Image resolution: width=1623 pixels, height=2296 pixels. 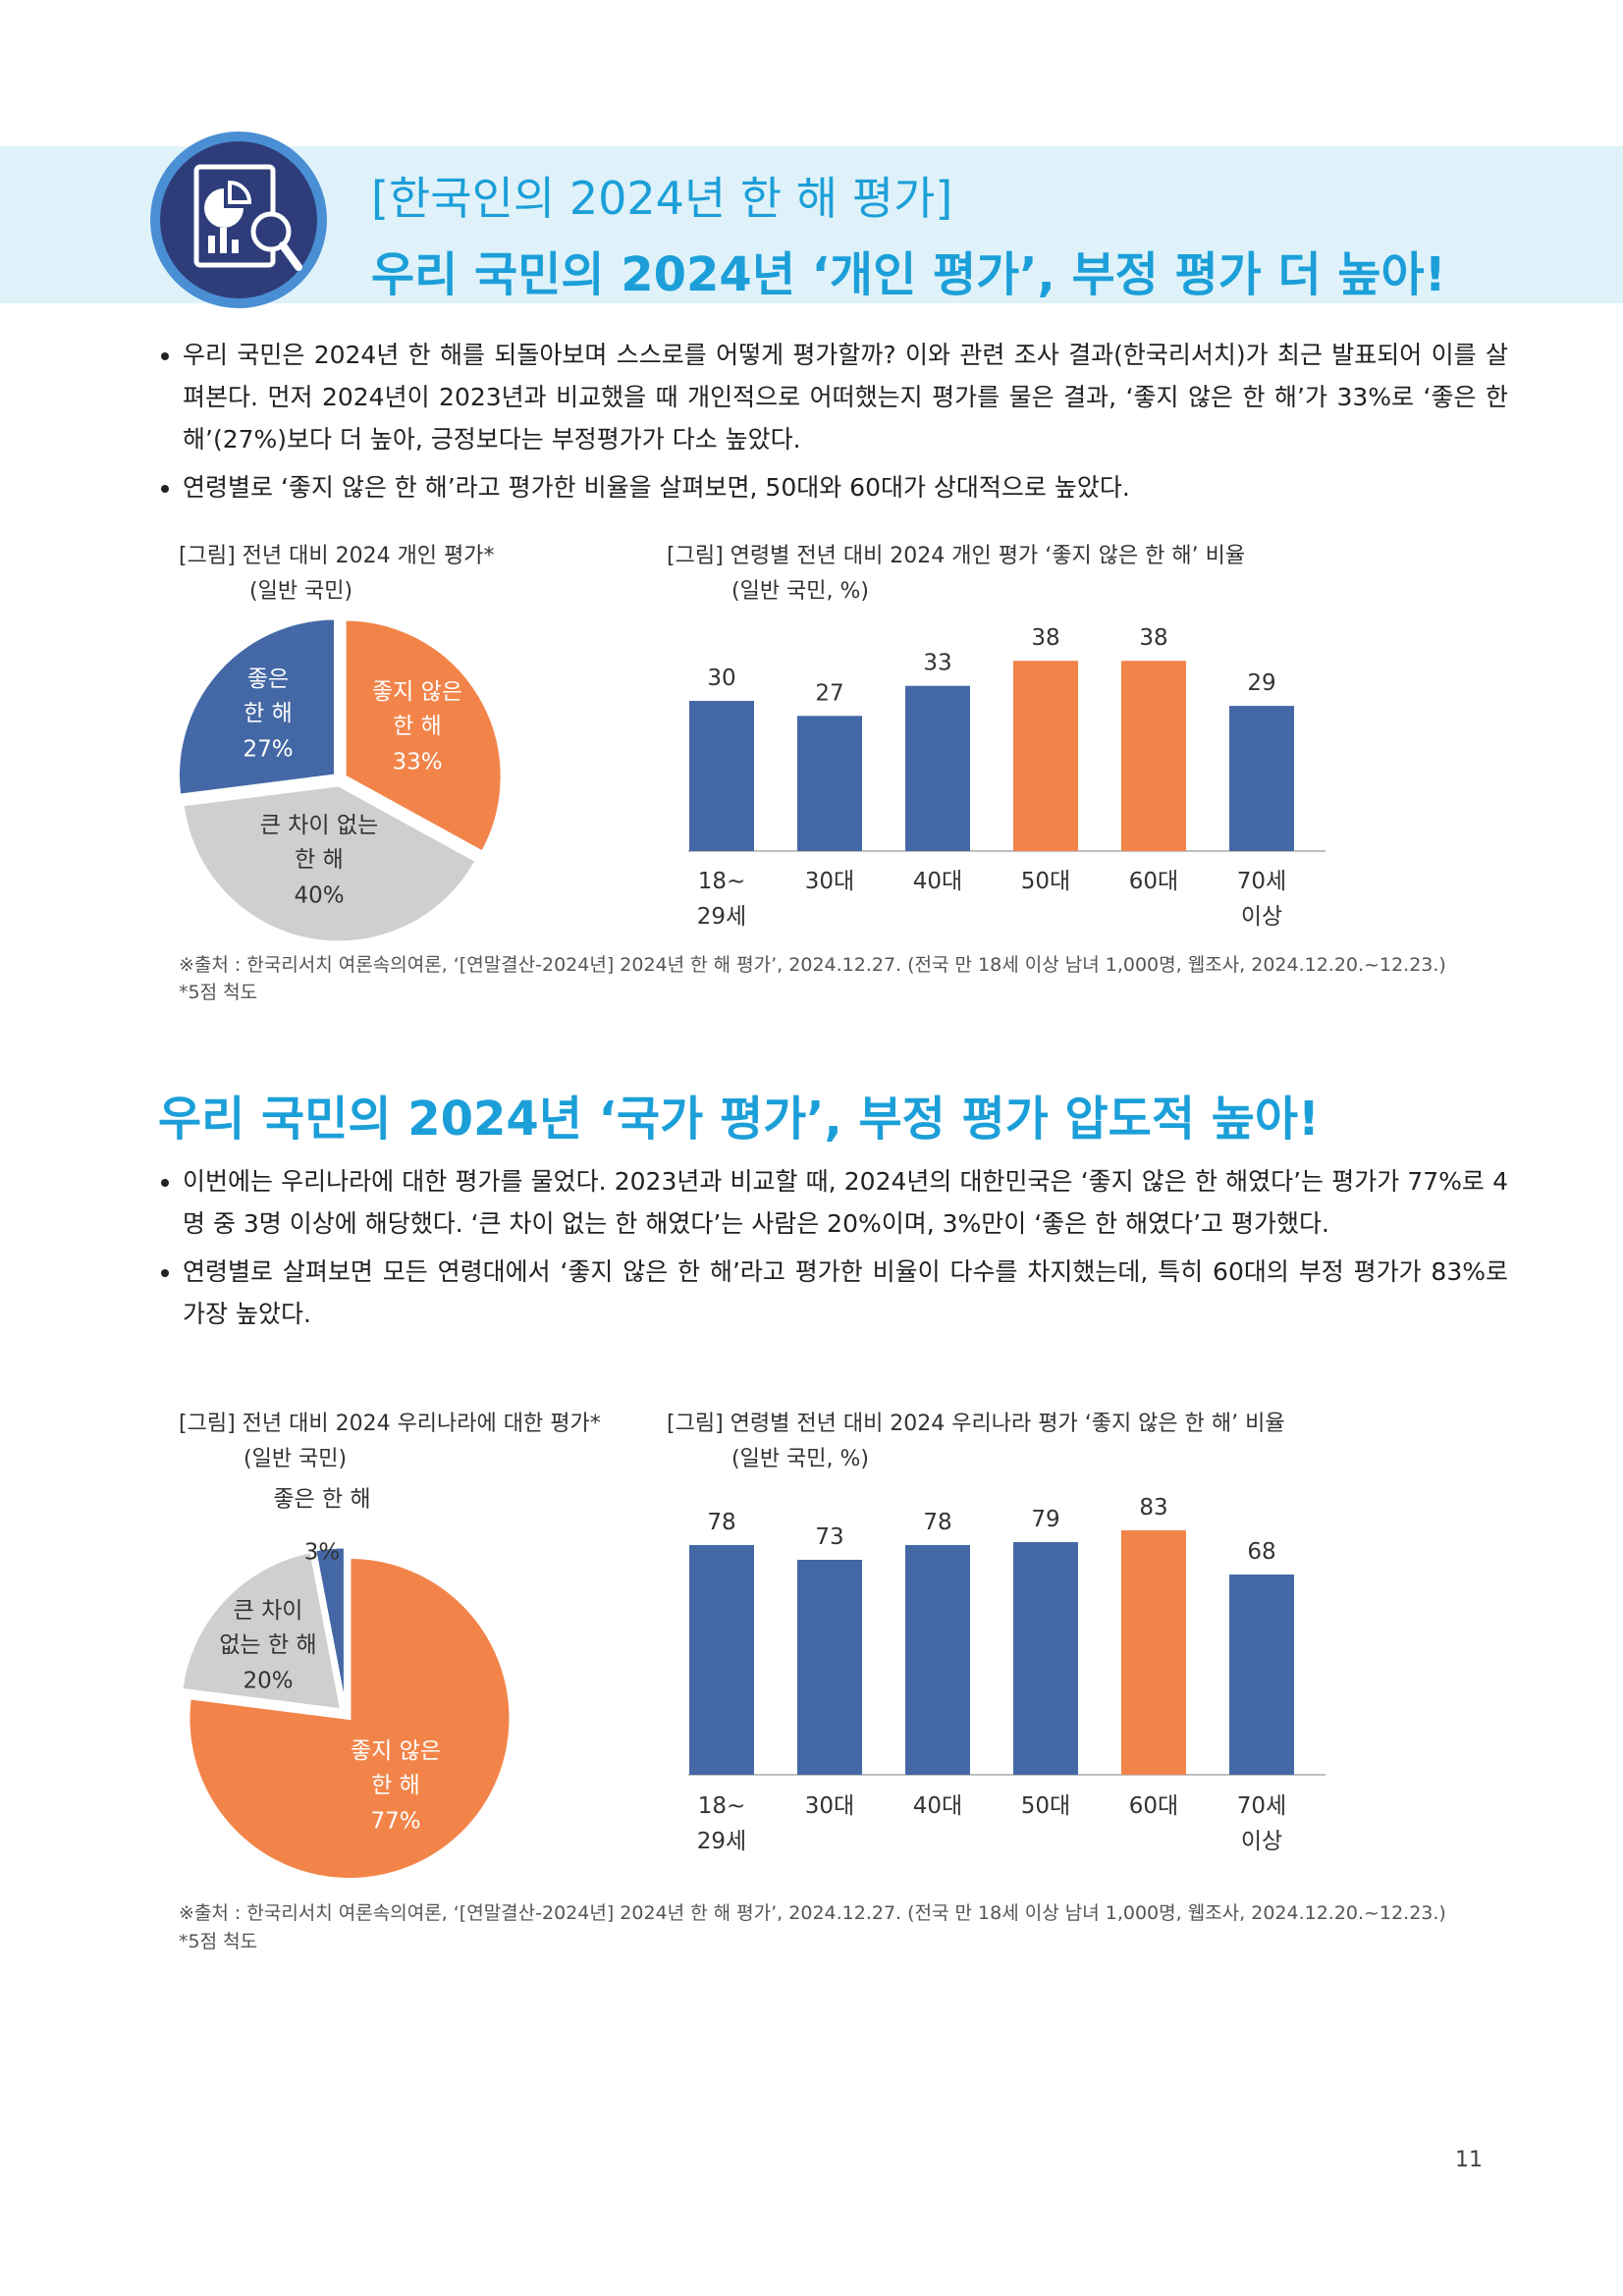 What do you see at coordinates (829, 1537) in the screenshot?
I see `value-label: 73` at bounding box center [829, 1537].